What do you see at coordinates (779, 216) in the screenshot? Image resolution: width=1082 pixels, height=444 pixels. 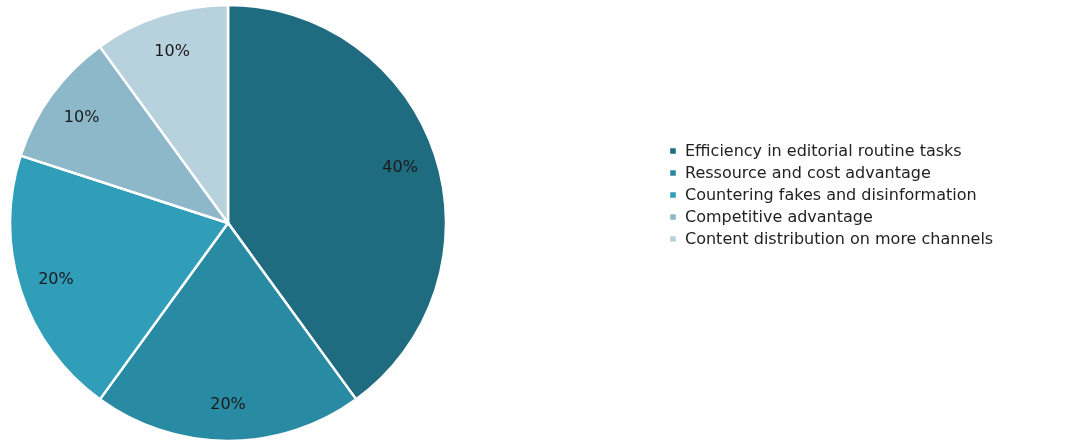 I see `legend-label: Competitive advantage` at bounding box center [779, 216].